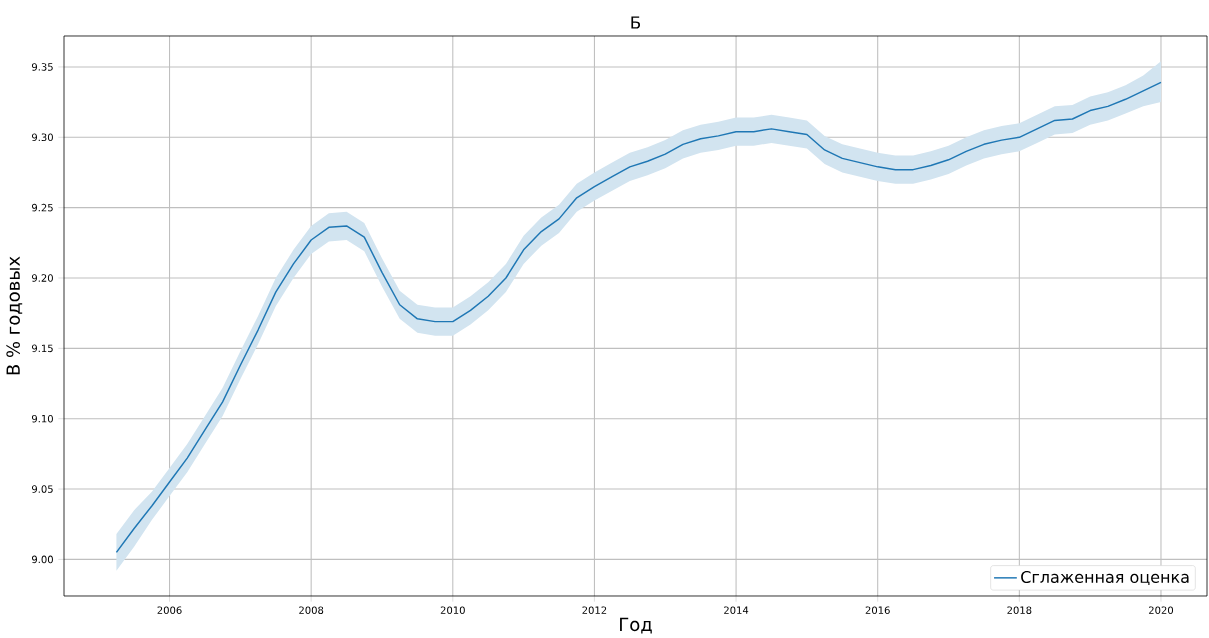 The image size is (1209, 638). What do you see at coordinates (42, 207) in the screenshot?
I see `y-tick-label: 9.25` at bounding box center [42, 207].